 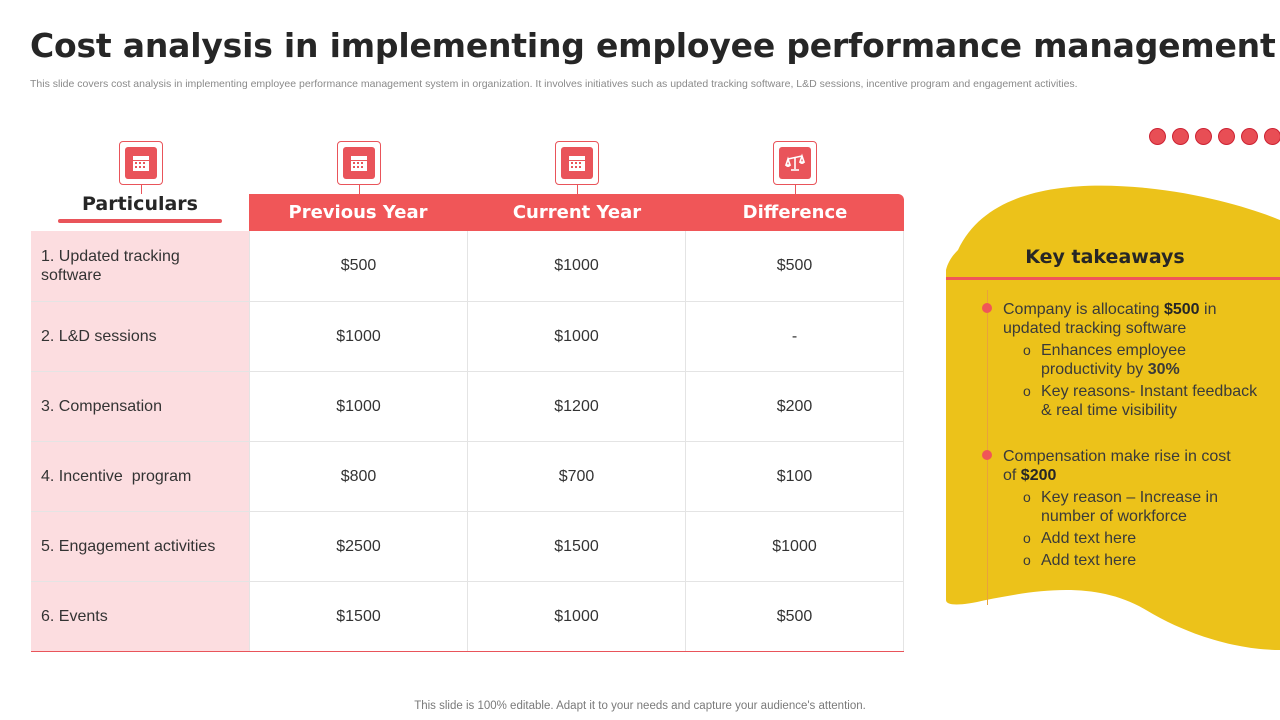 I want to click on table-row: 6. Events $1500 $1000 $500, so click(x=467, y=616).